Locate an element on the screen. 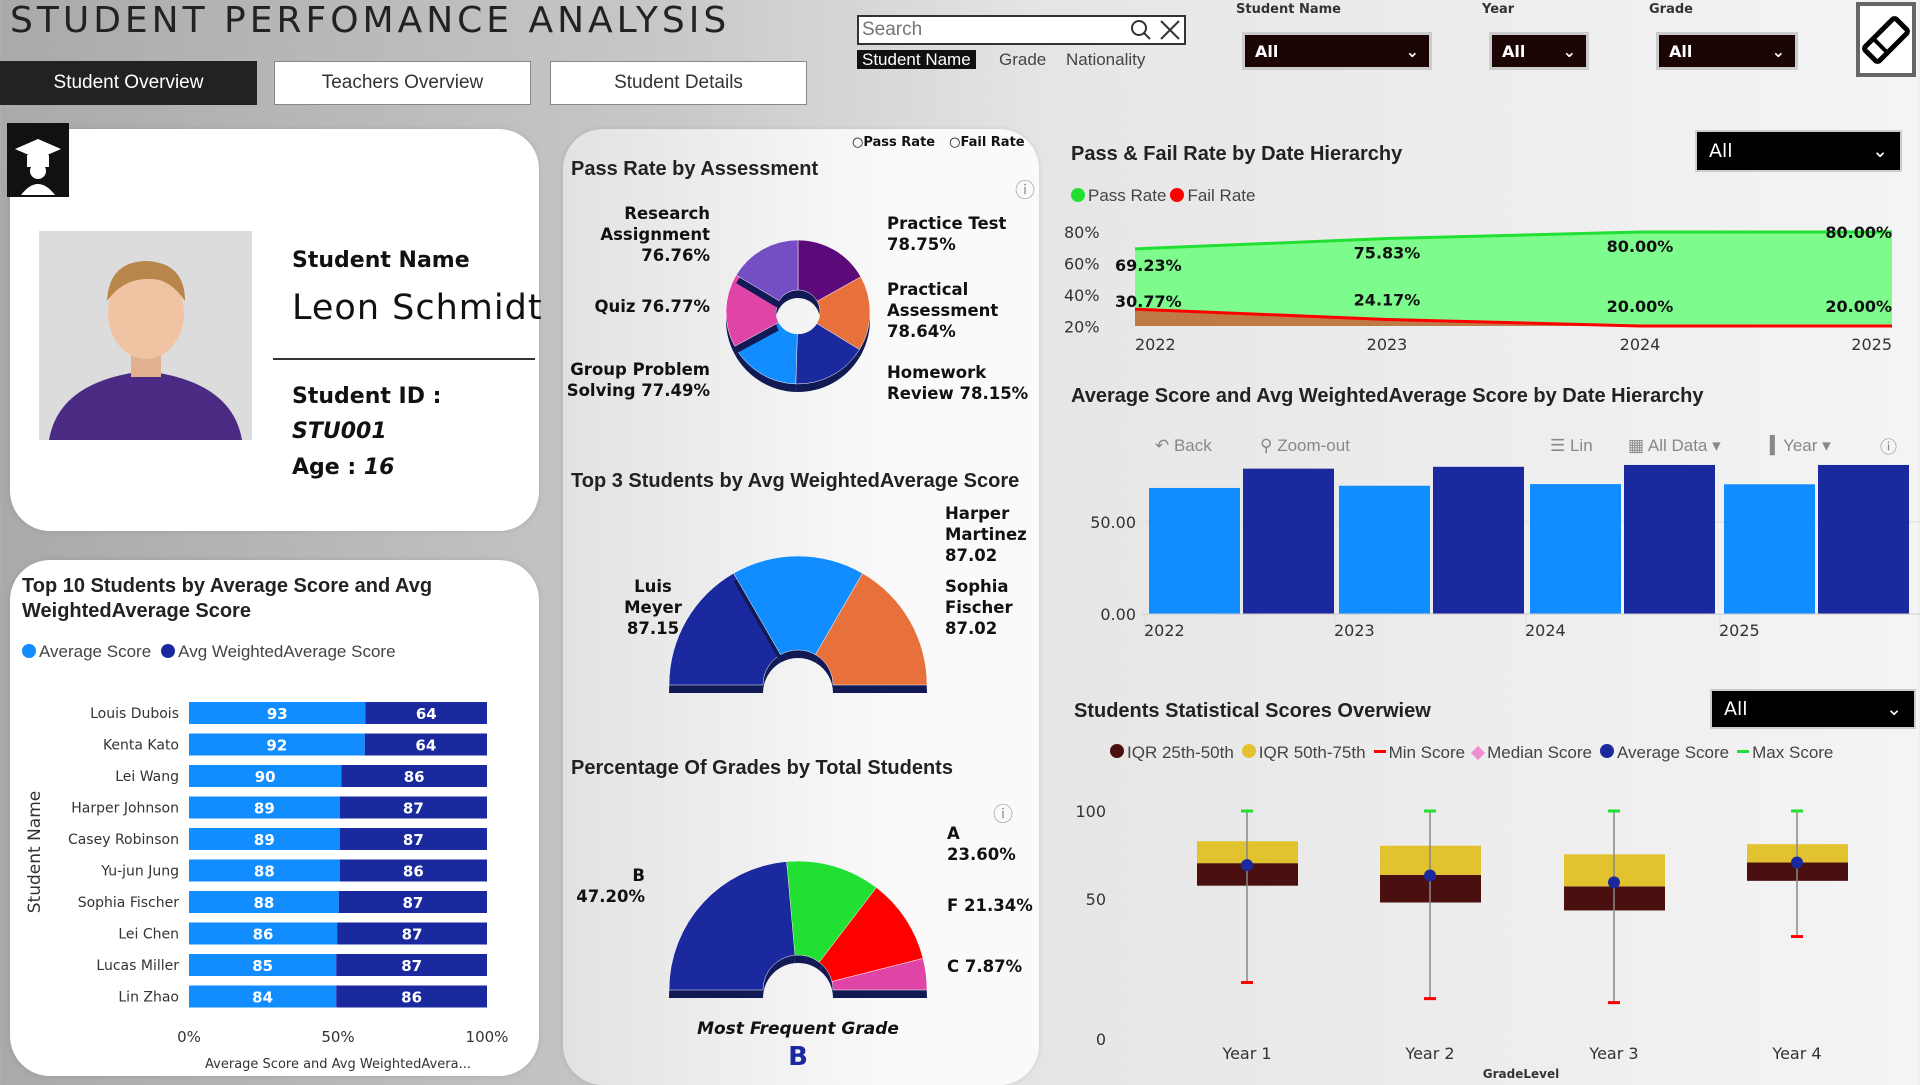 This screenshot has width=1920, height=1085. linear-toggle: ☰ Lin is located at coordinates (1571, 445).